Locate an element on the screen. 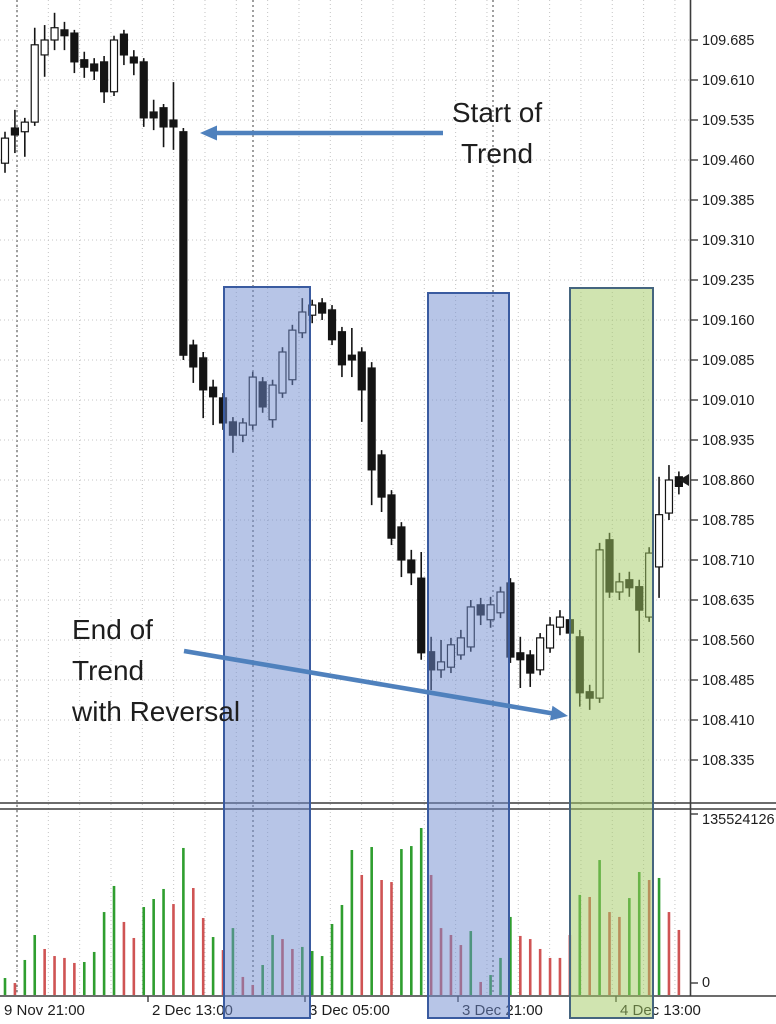  price-tick-label: 108.560 is located at coordinates (728, 641).